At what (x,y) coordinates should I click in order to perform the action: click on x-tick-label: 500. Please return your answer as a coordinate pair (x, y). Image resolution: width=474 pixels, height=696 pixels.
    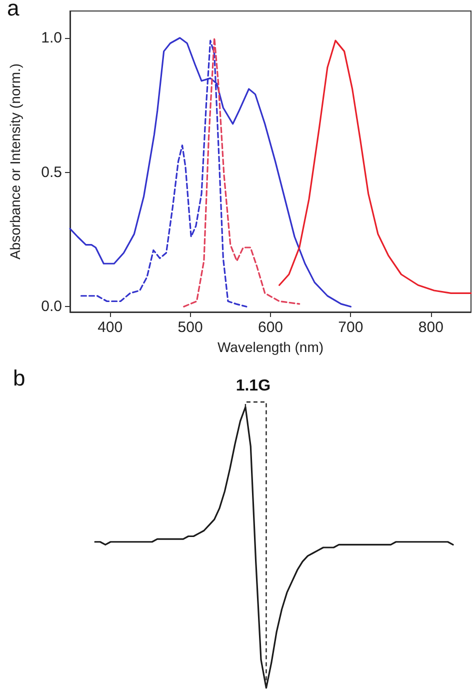
    Looking at the image, I should click on (190, 327).